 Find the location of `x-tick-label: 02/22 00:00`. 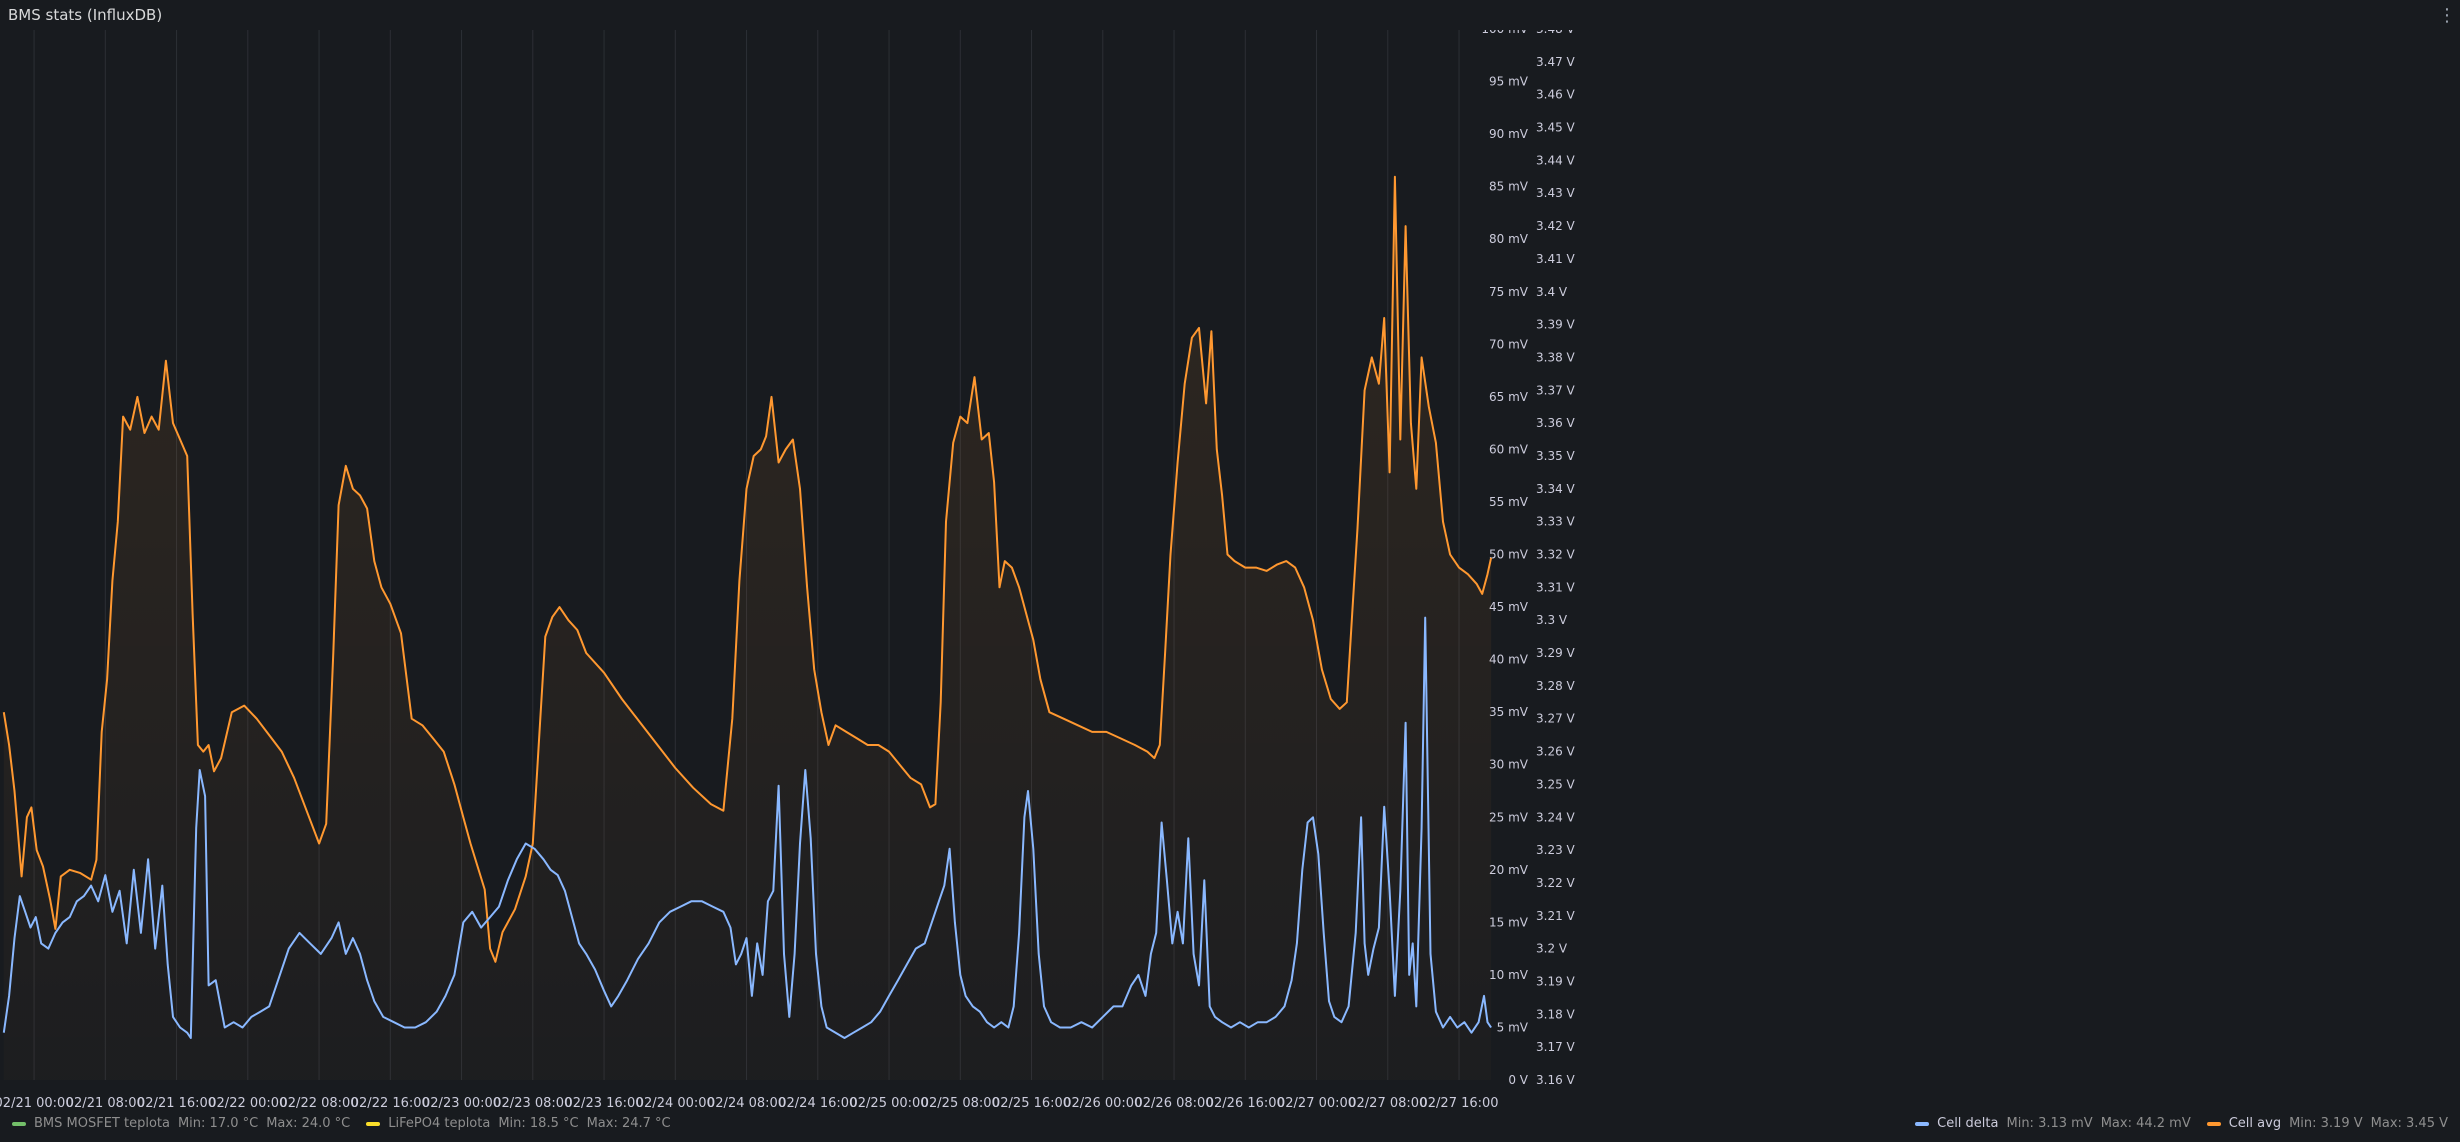

x-tick-label: 02/22 00:00 is located at coordinates (247, 1103).